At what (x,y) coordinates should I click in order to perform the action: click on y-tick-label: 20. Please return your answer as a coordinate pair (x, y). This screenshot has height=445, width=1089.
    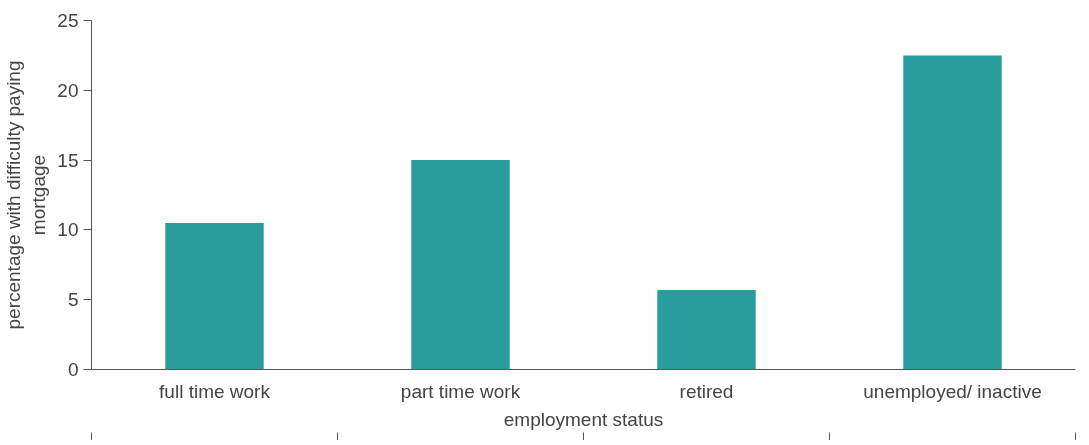
    Looking at the image, I should click on (68, 90).